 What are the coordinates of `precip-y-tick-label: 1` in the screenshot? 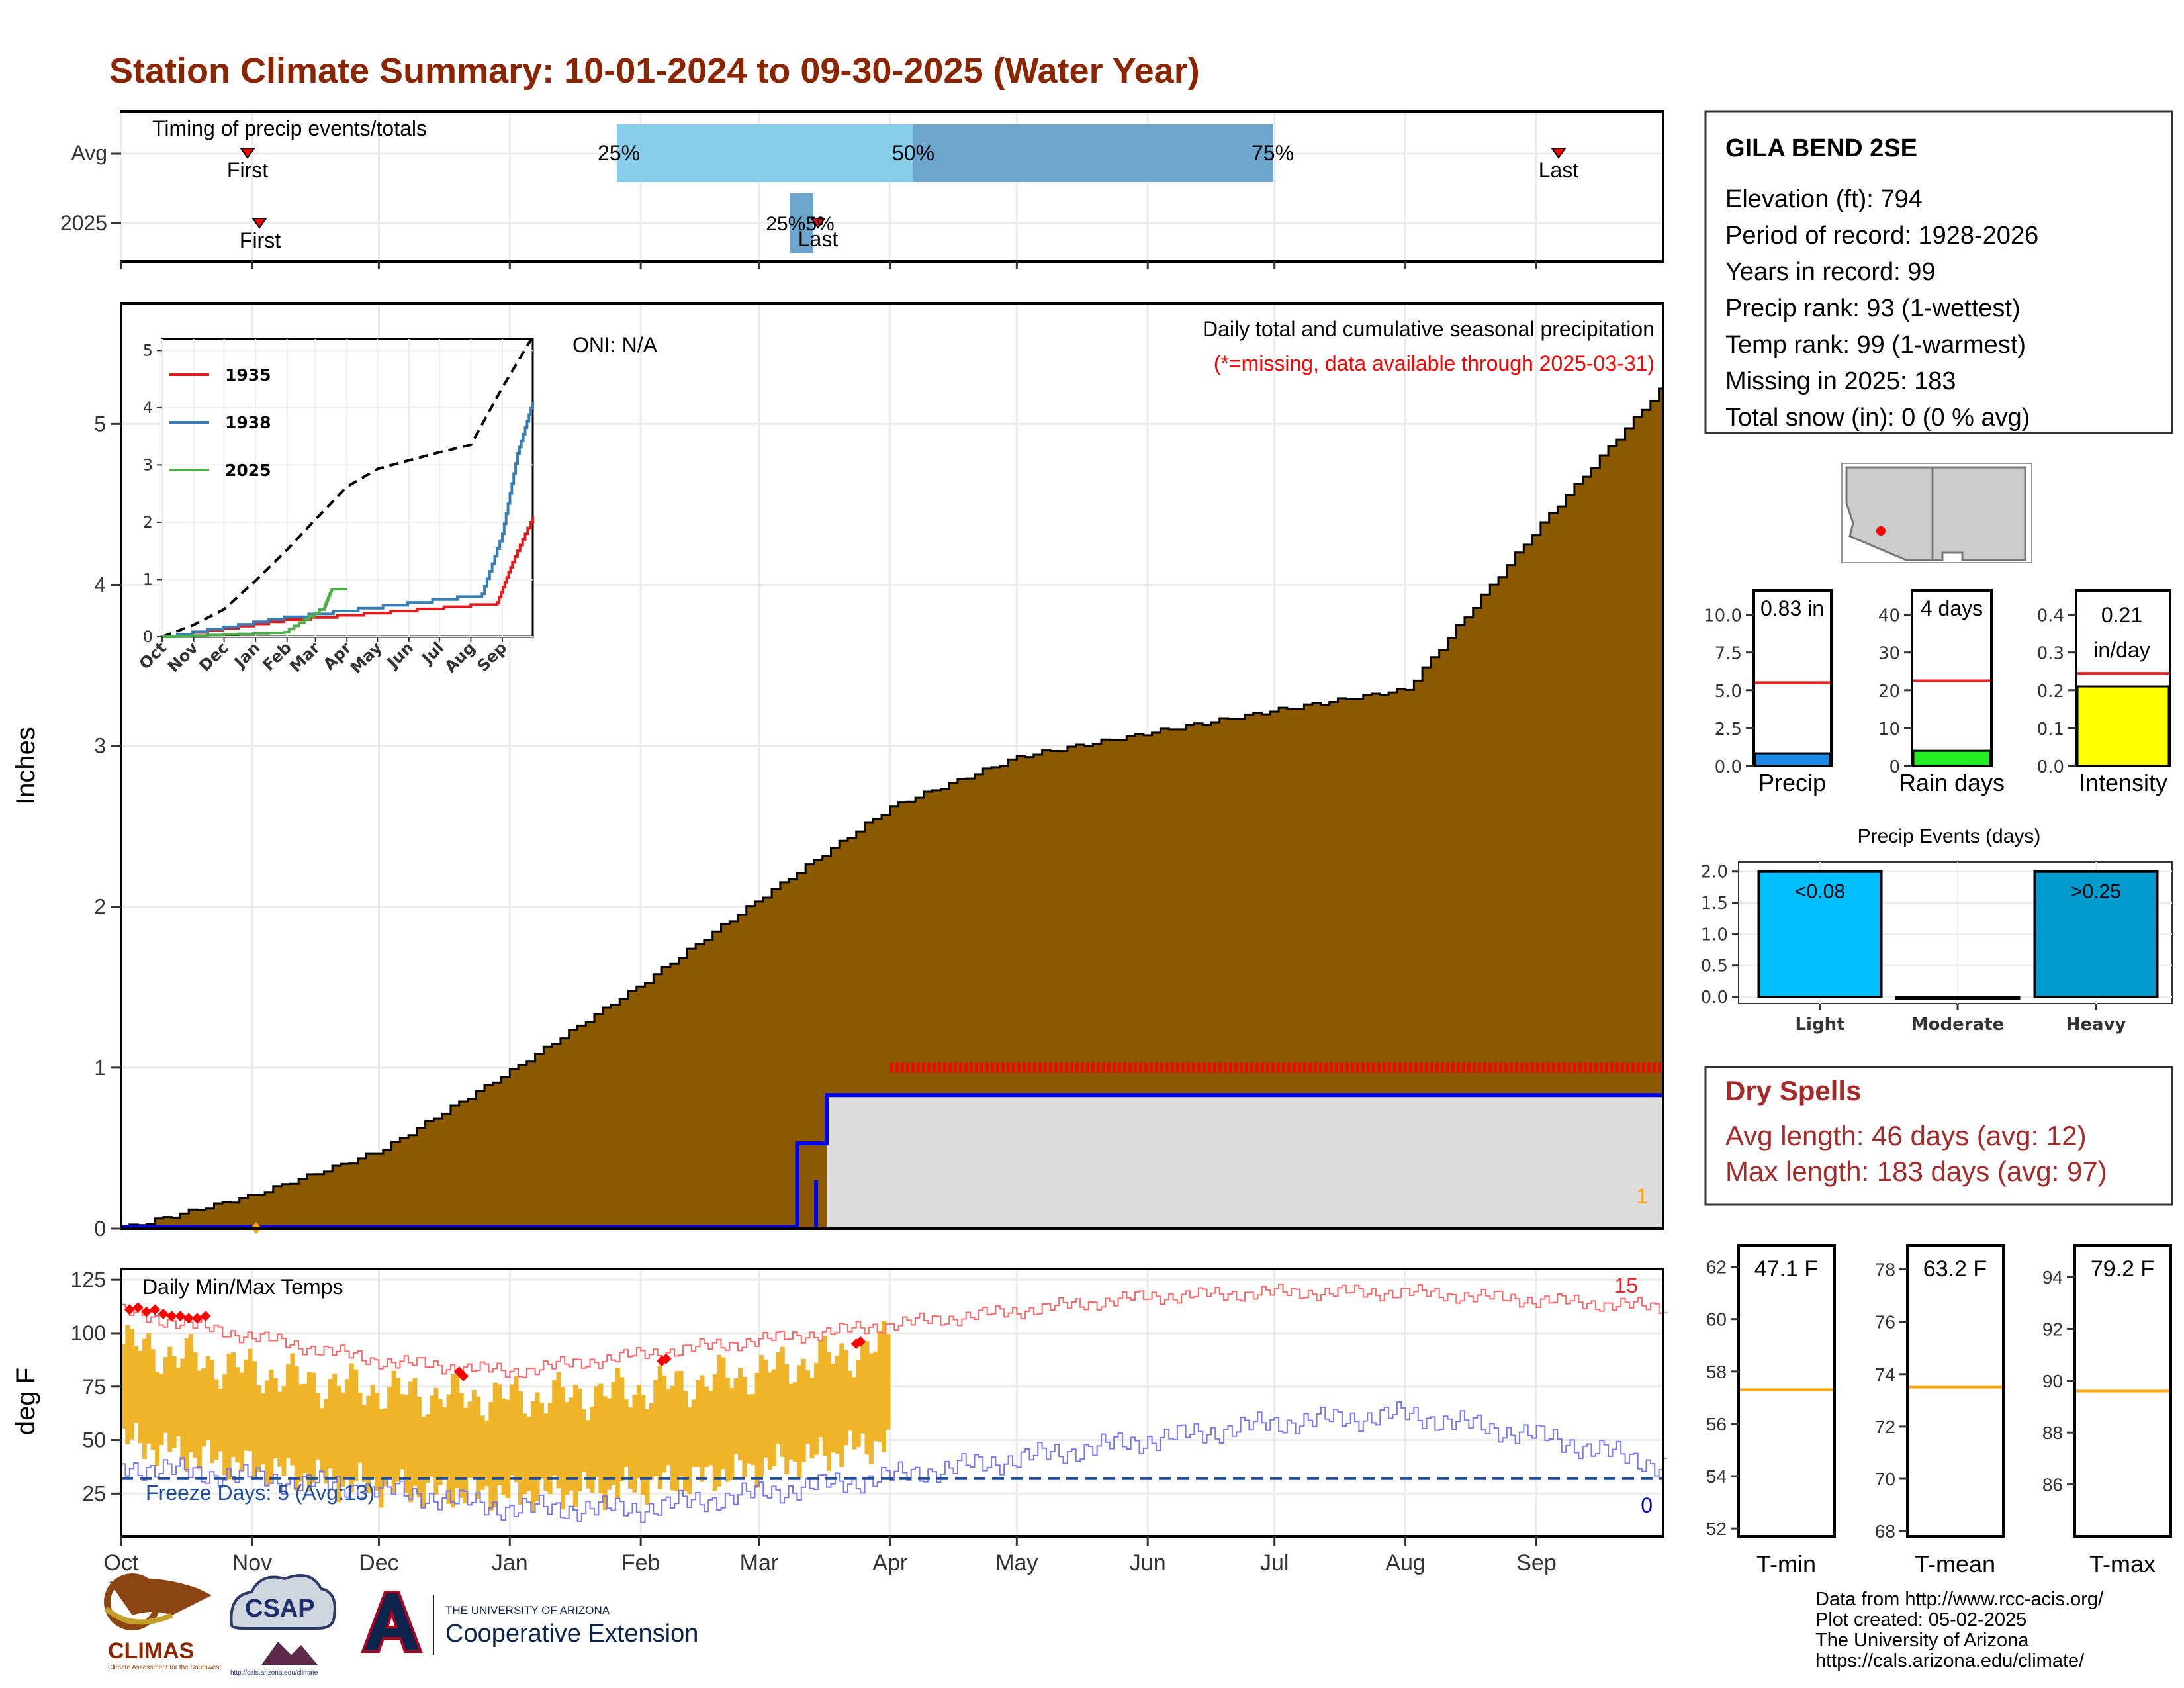 It's located at (100, 1068).